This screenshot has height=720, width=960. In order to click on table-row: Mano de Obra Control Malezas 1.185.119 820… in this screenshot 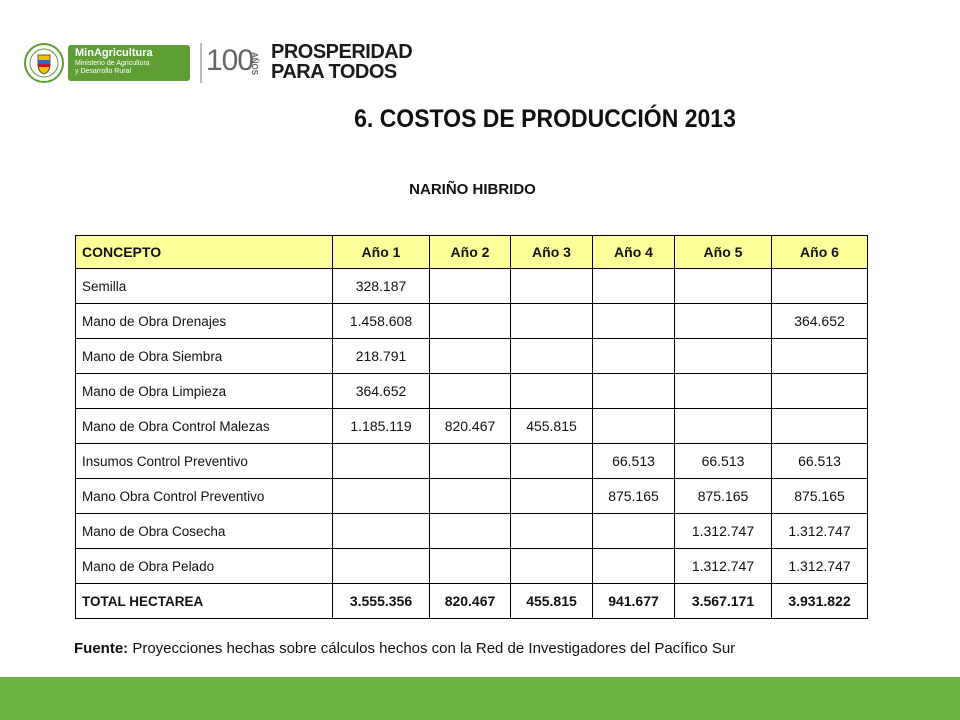, I will do `click(471, 426)`.